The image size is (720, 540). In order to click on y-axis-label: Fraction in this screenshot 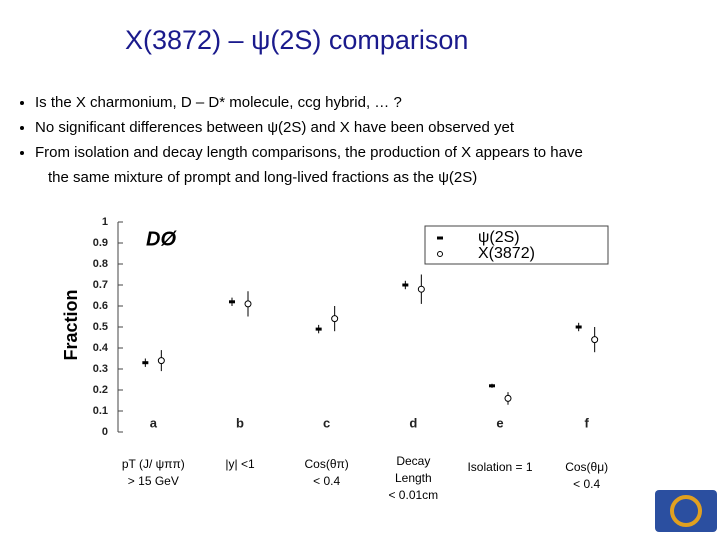, I will do `click(71, 324)`.